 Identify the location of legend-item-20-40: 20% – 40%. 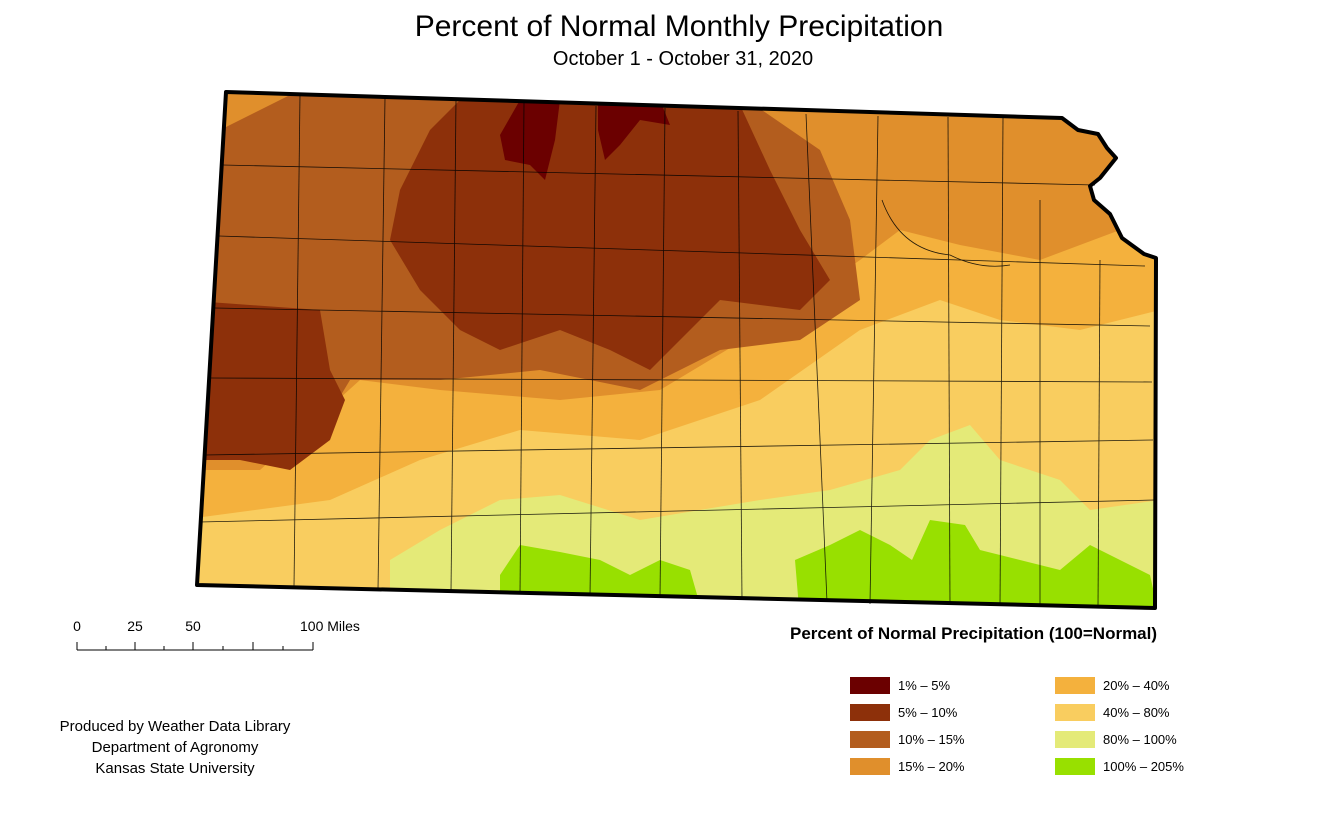
(1112, 685).